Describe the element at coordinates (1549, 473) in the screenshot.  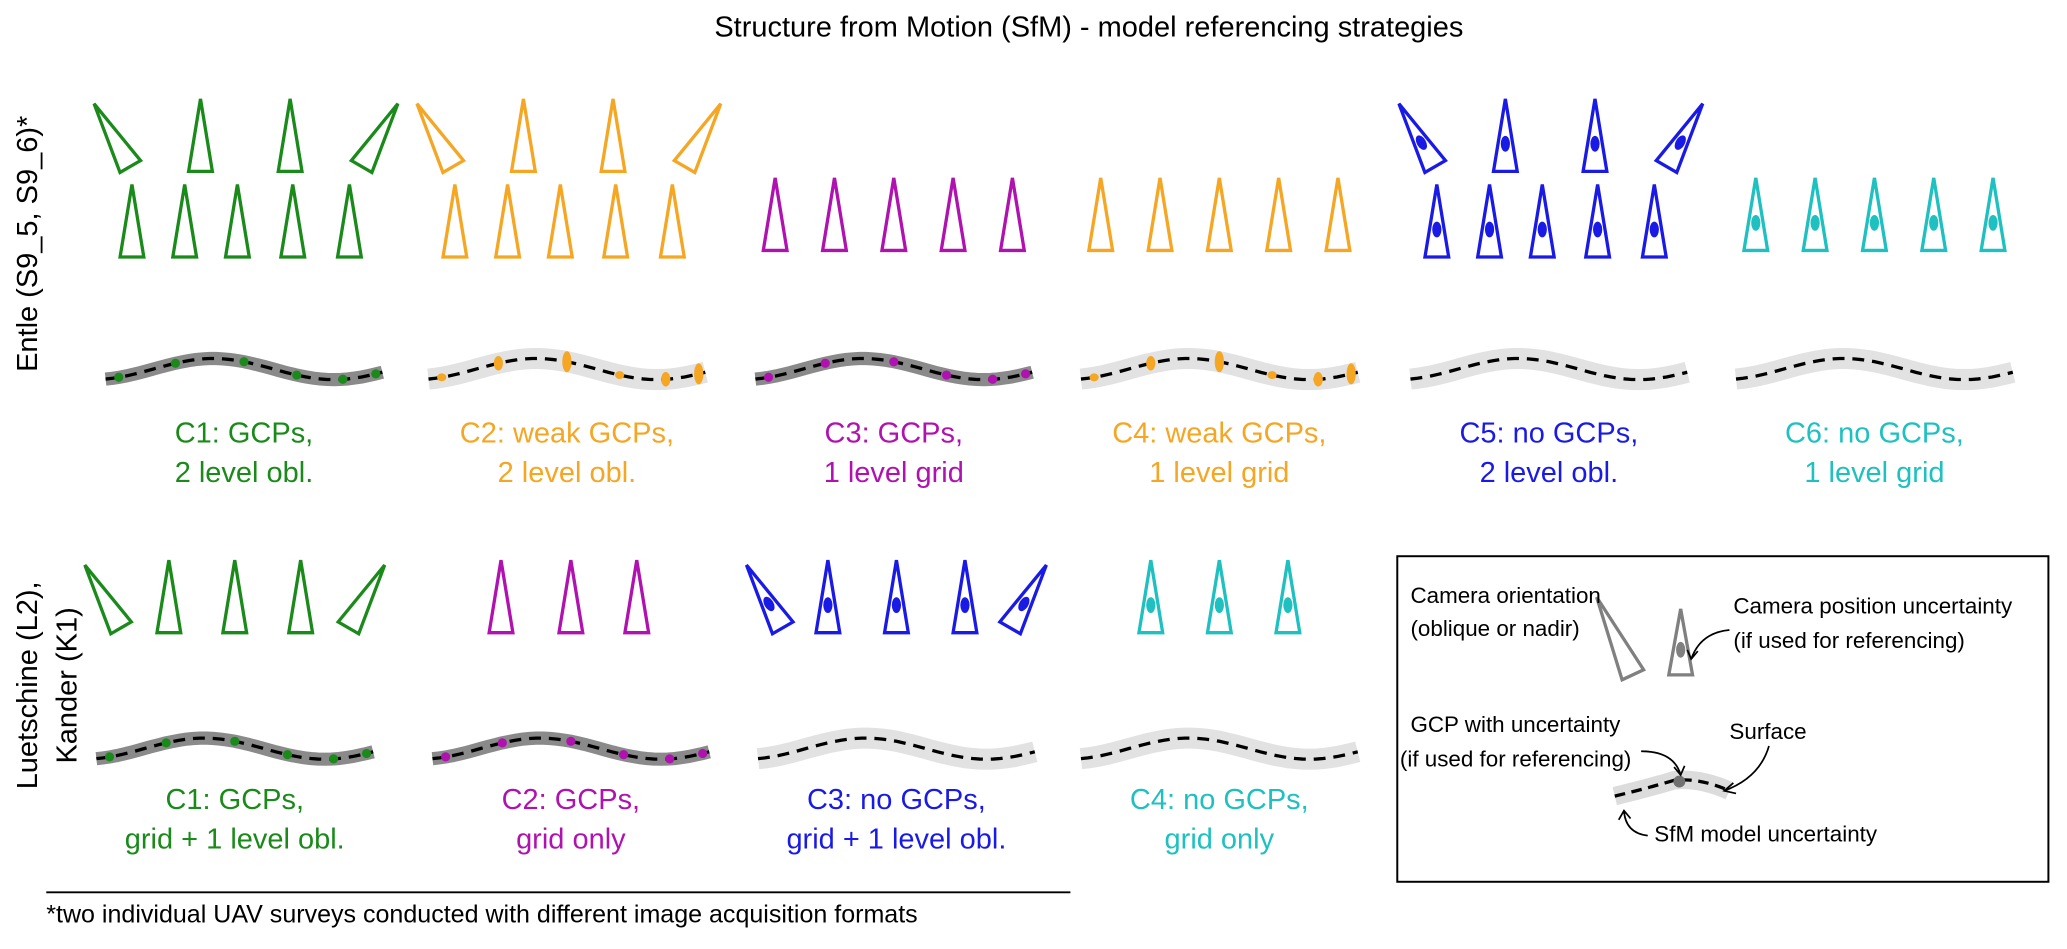
I see `case-label: 2 level obl.` at that location.